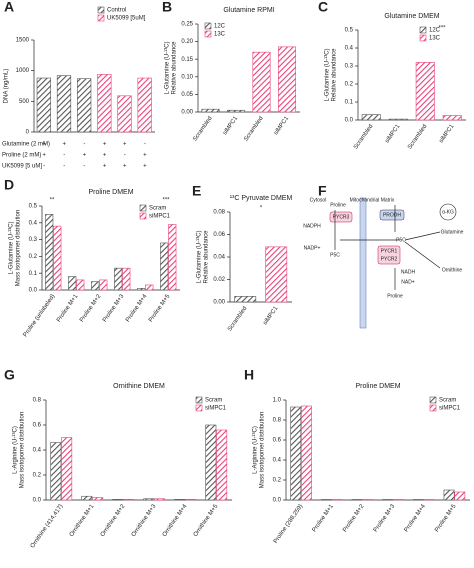 The width and height of the screenshot is (474, 568). Describe the element at coordinates (116, 11) in the screenshot. I see `legend-label: Control` at that location.